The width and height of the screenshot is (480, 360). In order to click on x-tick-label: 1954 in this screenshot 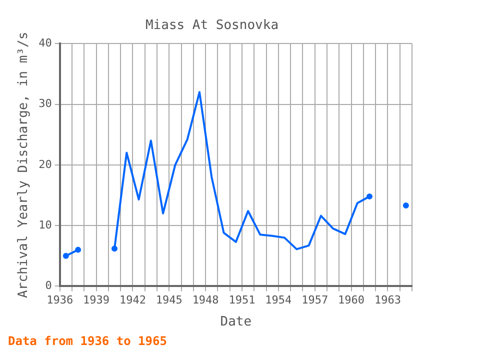, I will do `click(278, 300)`.